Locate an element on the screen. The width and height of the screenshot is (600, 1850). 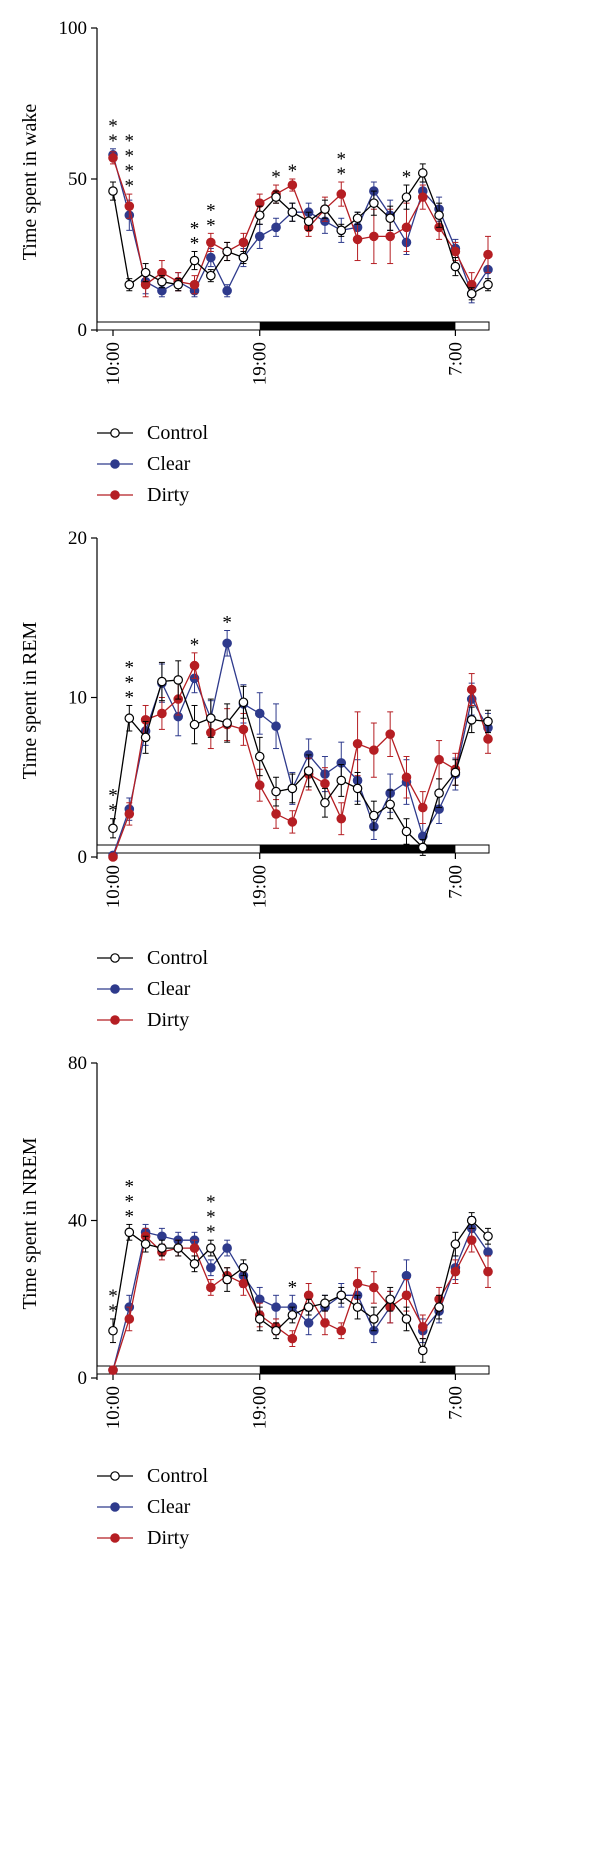
legend-label-clear: Clear is located at coordinates (169, 1507).